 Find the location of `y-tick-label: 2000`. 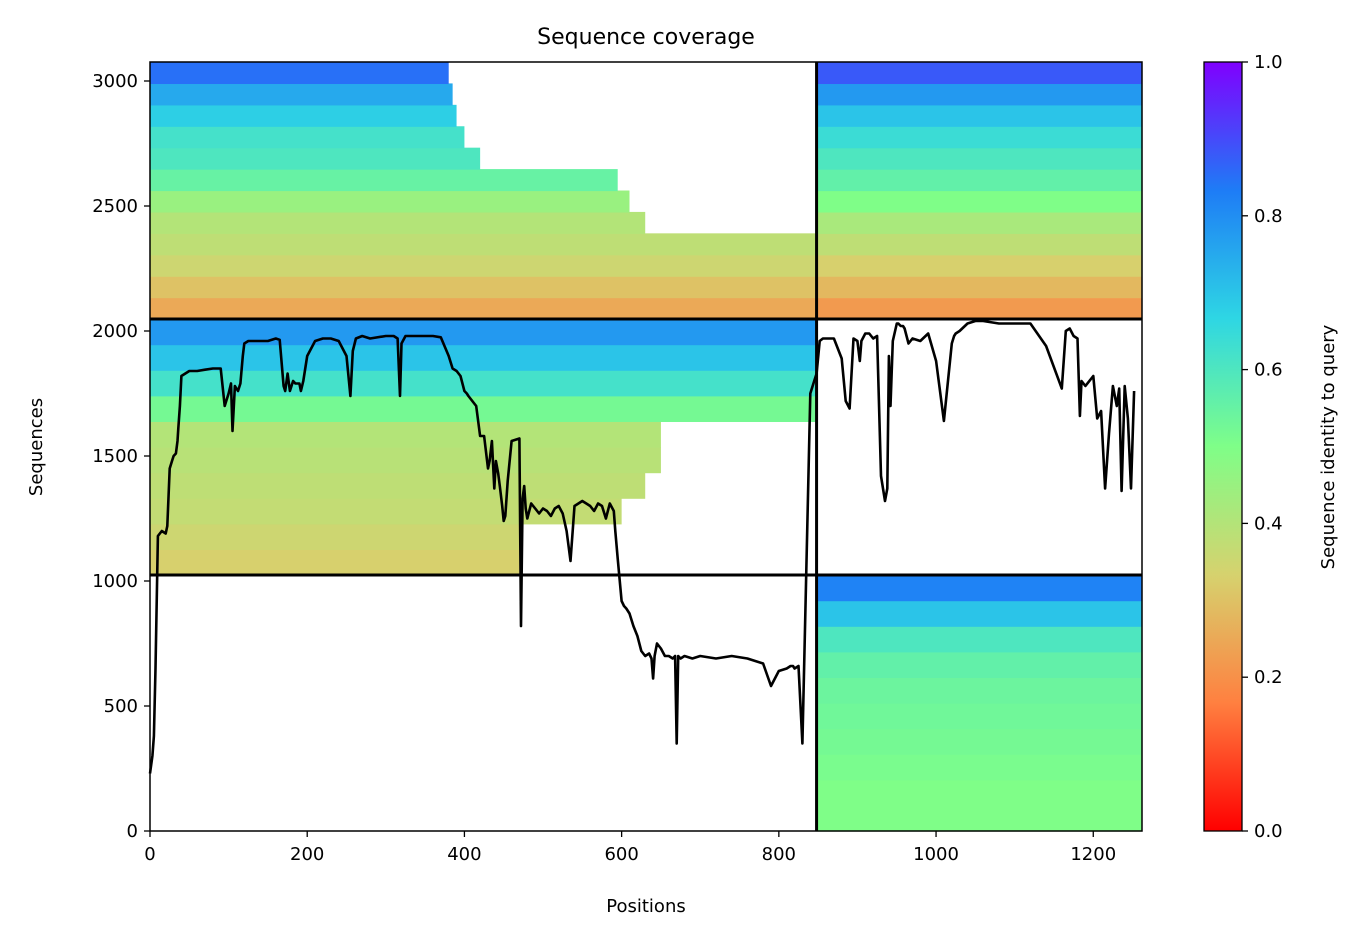

y-tick-label: 2000 is located at coordinates (115, 331).